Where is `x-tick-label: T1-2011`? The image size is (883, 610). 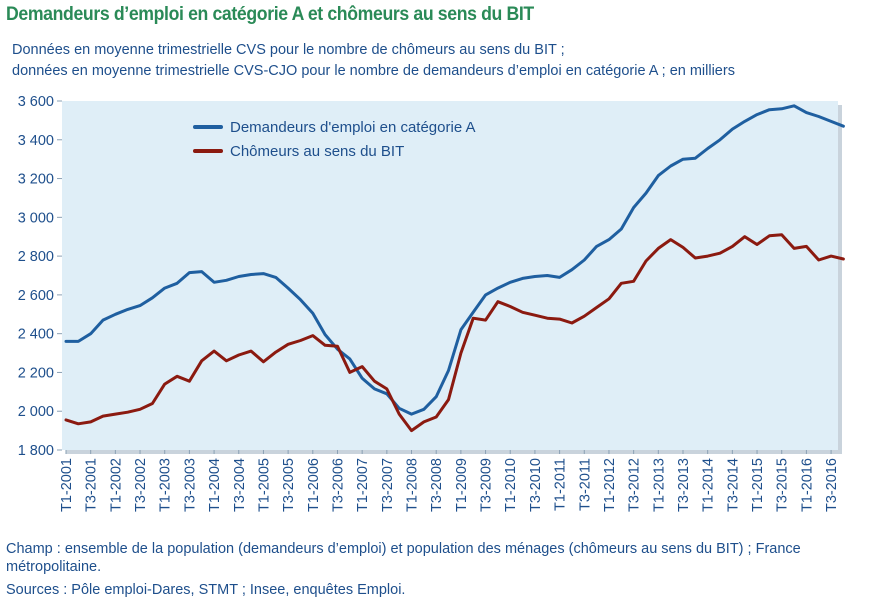
x-tick-label: T1-2011 is located at coordinates (561, 484).